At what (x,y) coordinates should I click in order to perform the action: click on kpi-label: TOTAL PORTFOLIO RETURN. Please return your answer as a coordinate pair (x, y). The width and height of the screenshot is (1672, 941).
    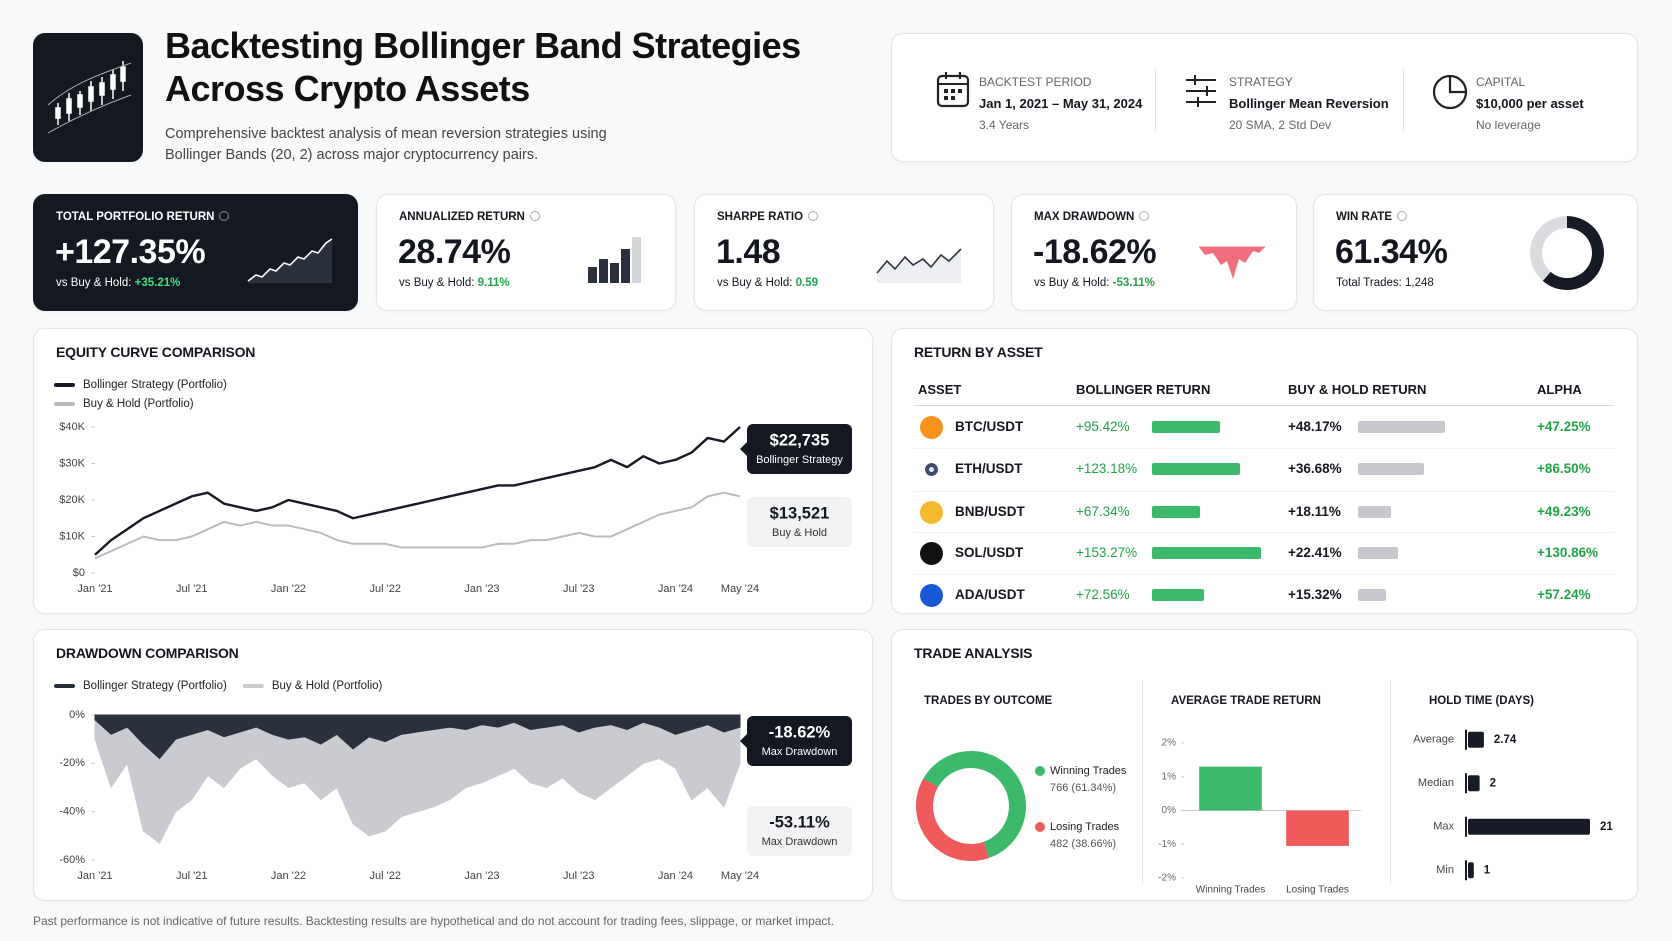
    Looking at the image, I should click on (143, 217).